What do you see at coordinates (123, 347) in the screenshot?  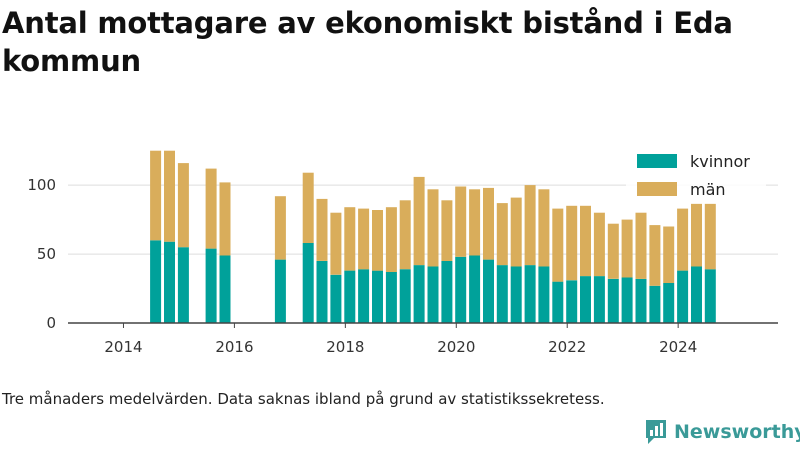 I see `x-tick-label-2014: 2014` at bounding box center [123, 347].